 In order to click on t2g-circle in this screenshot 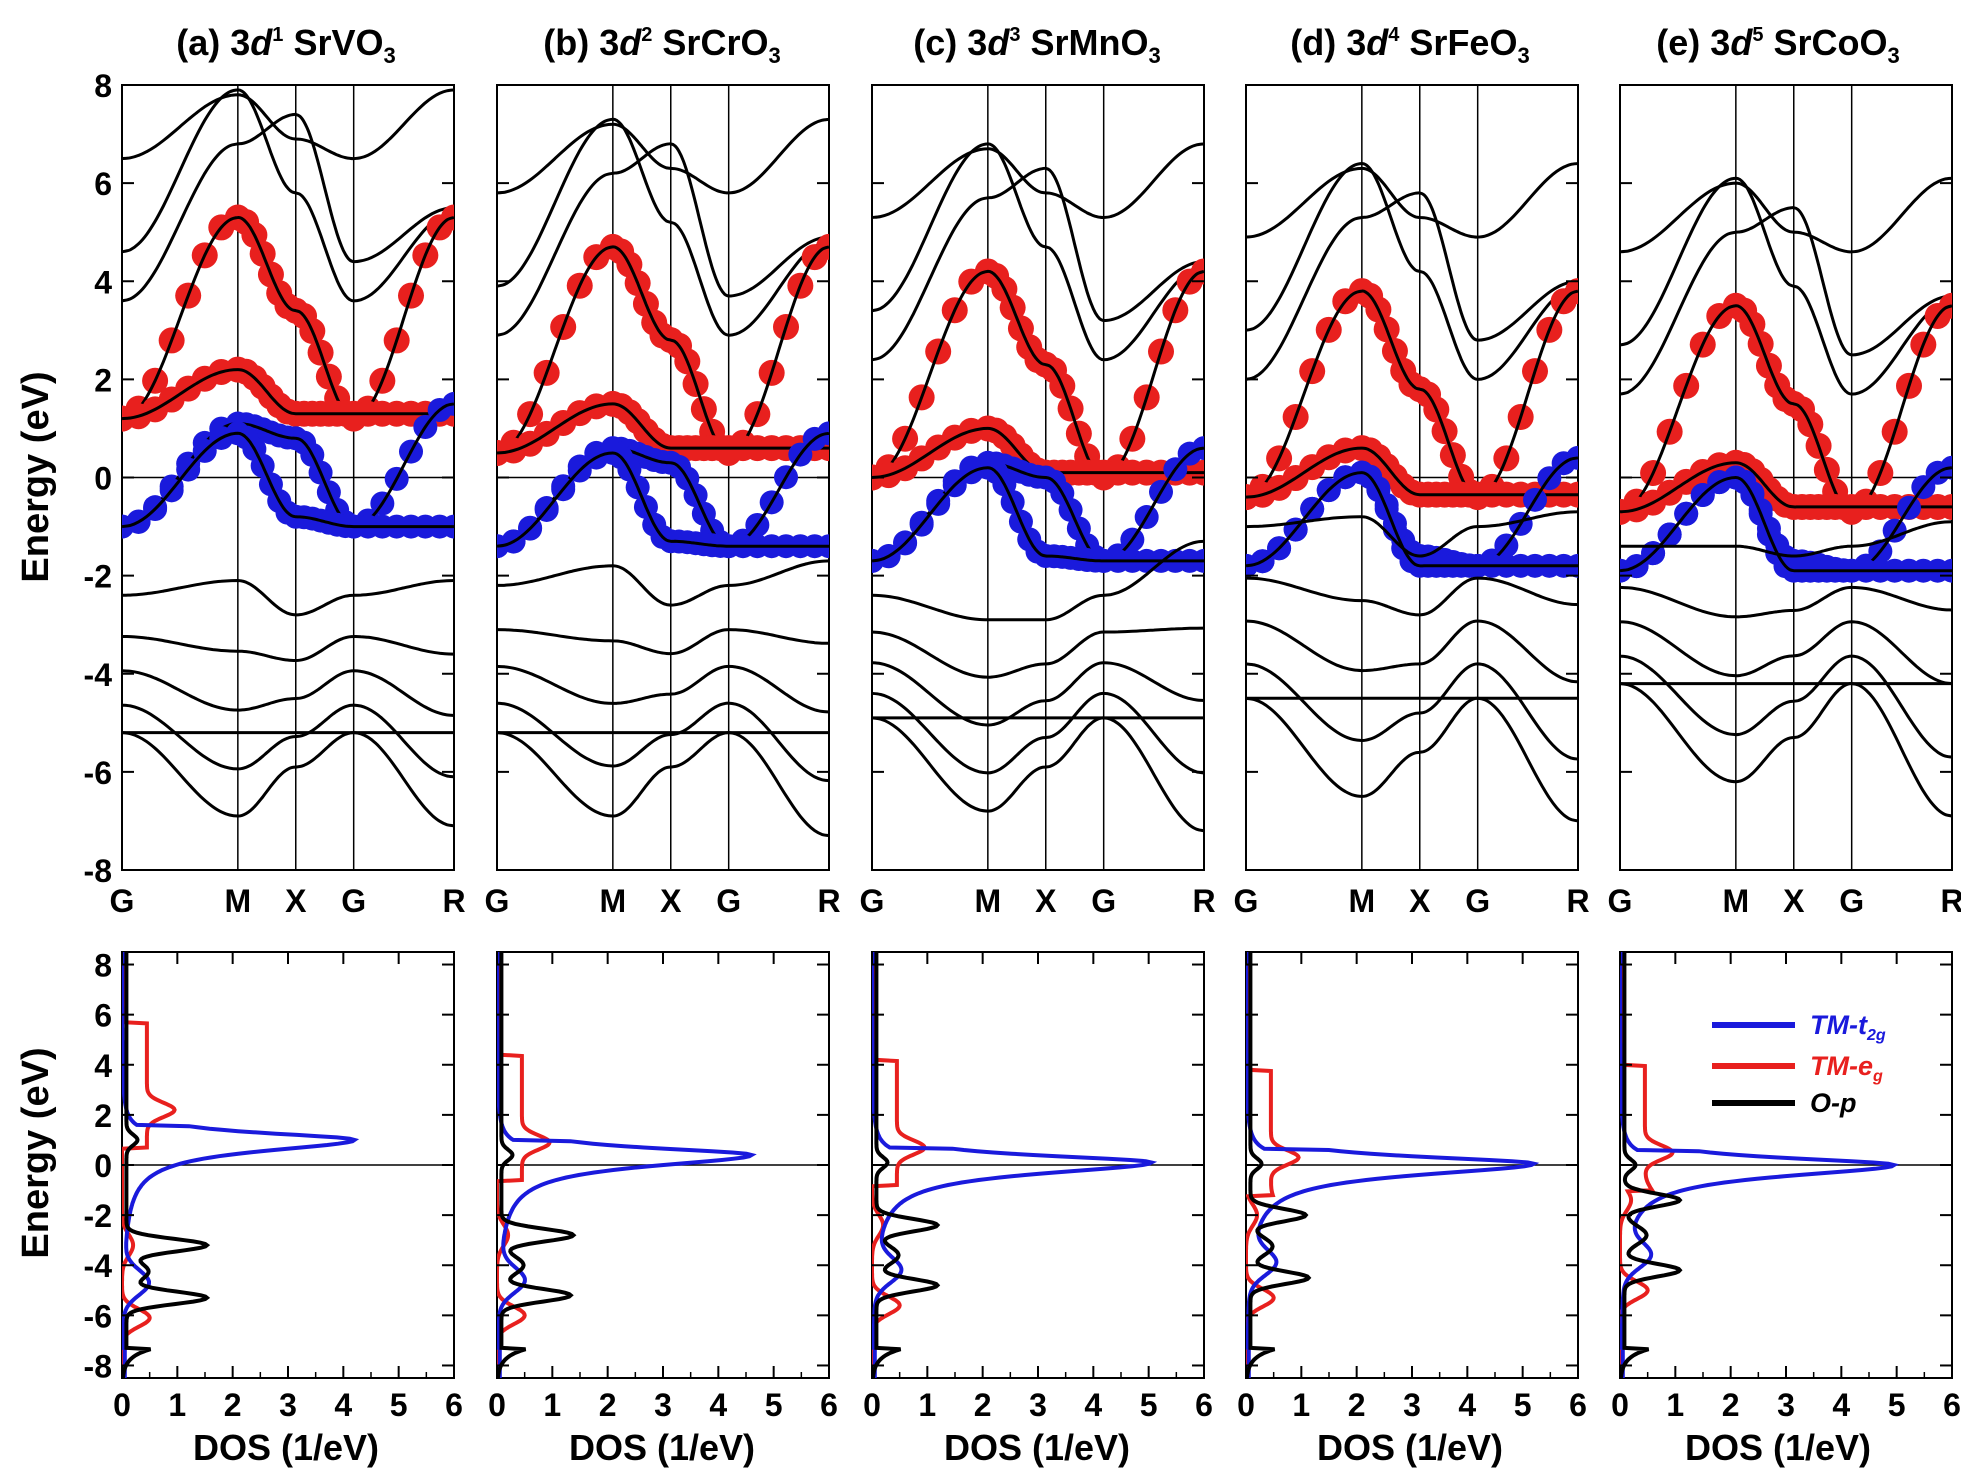, I will do `click(1572, 457)`.